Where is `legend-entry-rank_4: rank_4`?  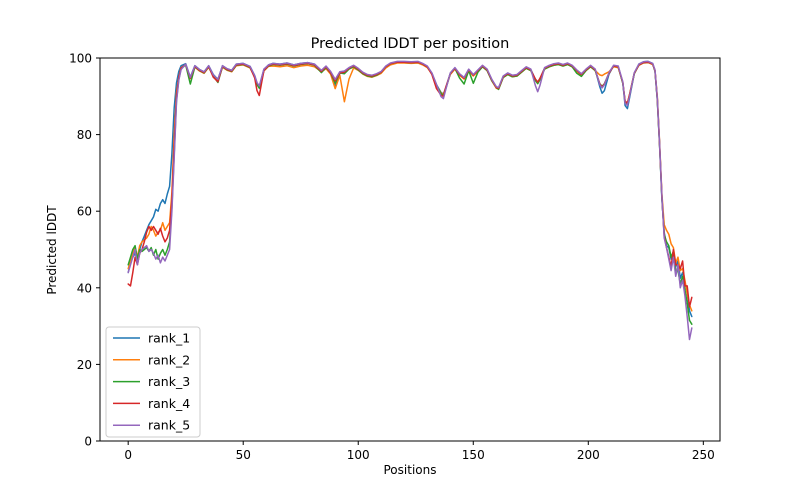
legend-entry-rank_4: rank_4 is located at coordinates (151, 403).